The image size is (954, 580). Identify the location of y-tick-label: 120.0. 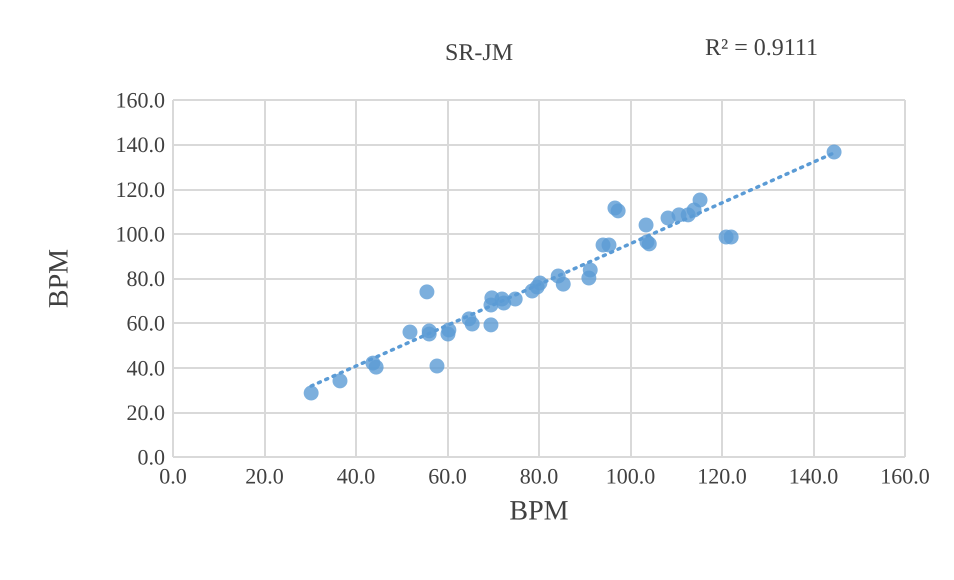
(140, 189).